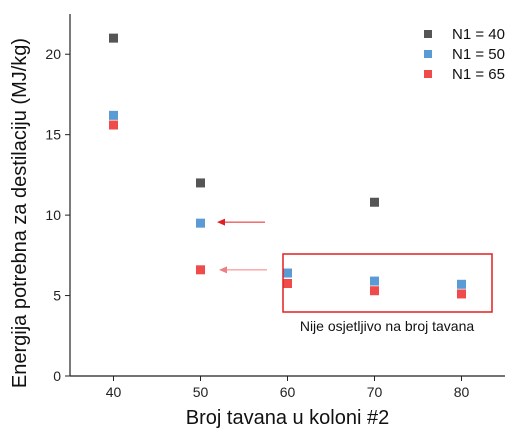  I want to click on annotation-box, so click(387, 283).